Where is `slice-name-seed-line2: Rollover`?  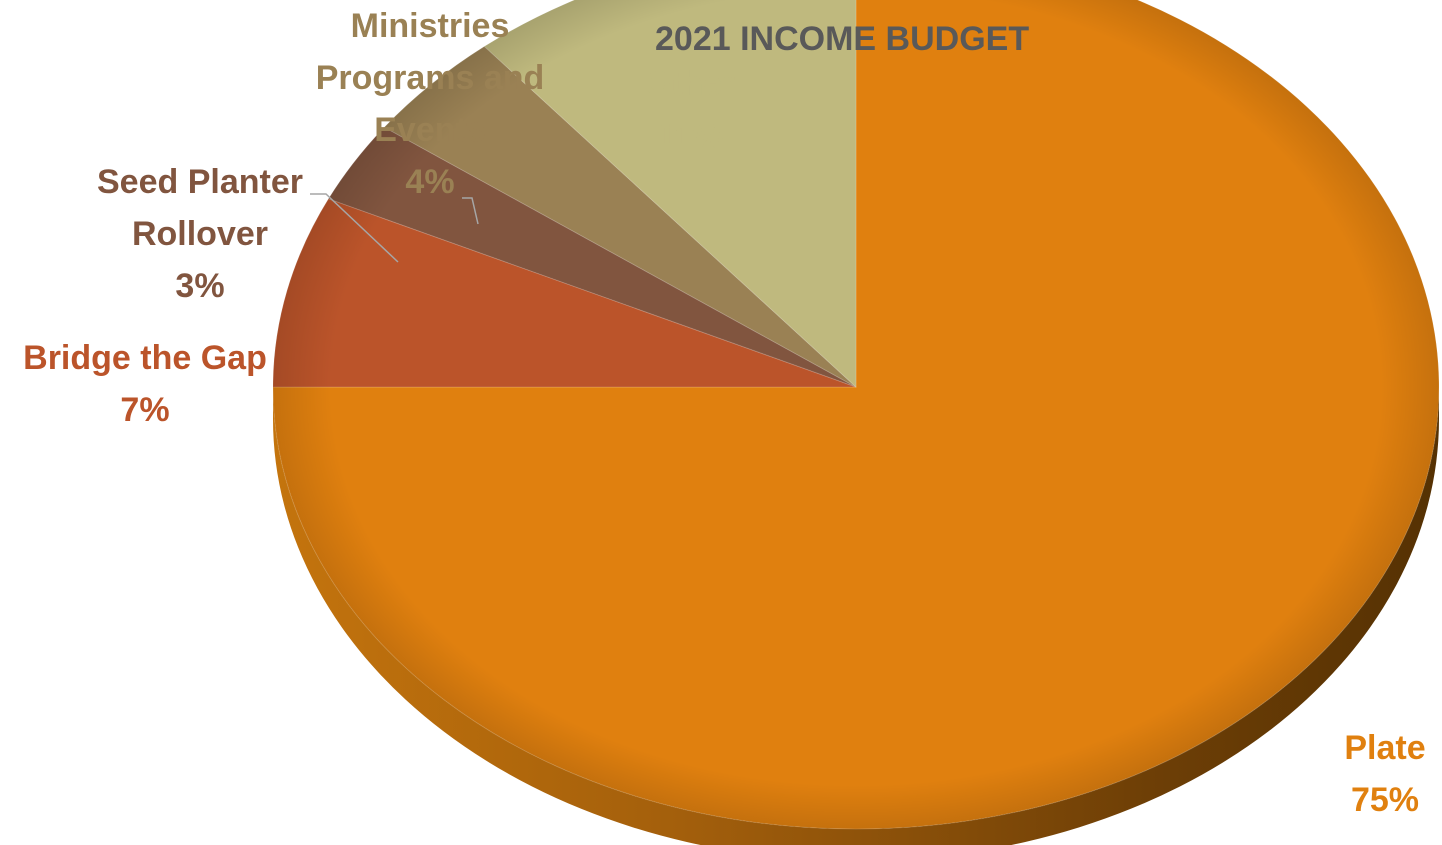
slice-name-seed-line2: Rollover is located at coordinates (200, 234).